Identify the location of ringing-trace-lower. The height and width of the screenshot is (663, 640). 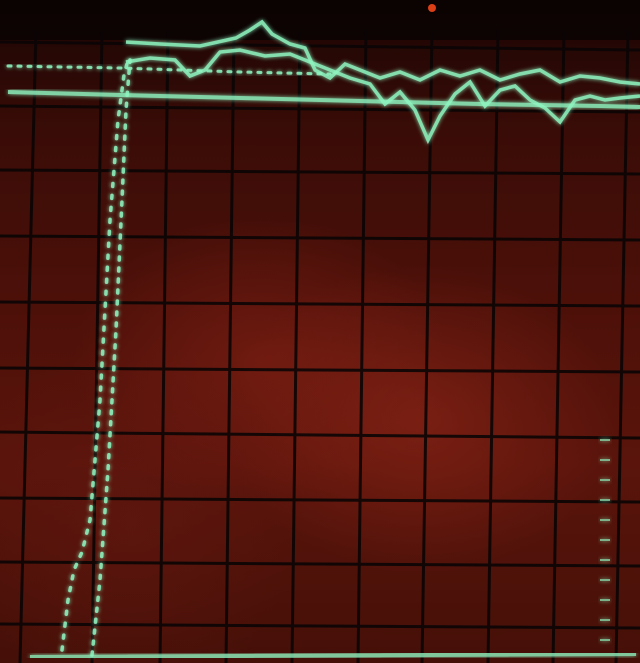
(382, 96).